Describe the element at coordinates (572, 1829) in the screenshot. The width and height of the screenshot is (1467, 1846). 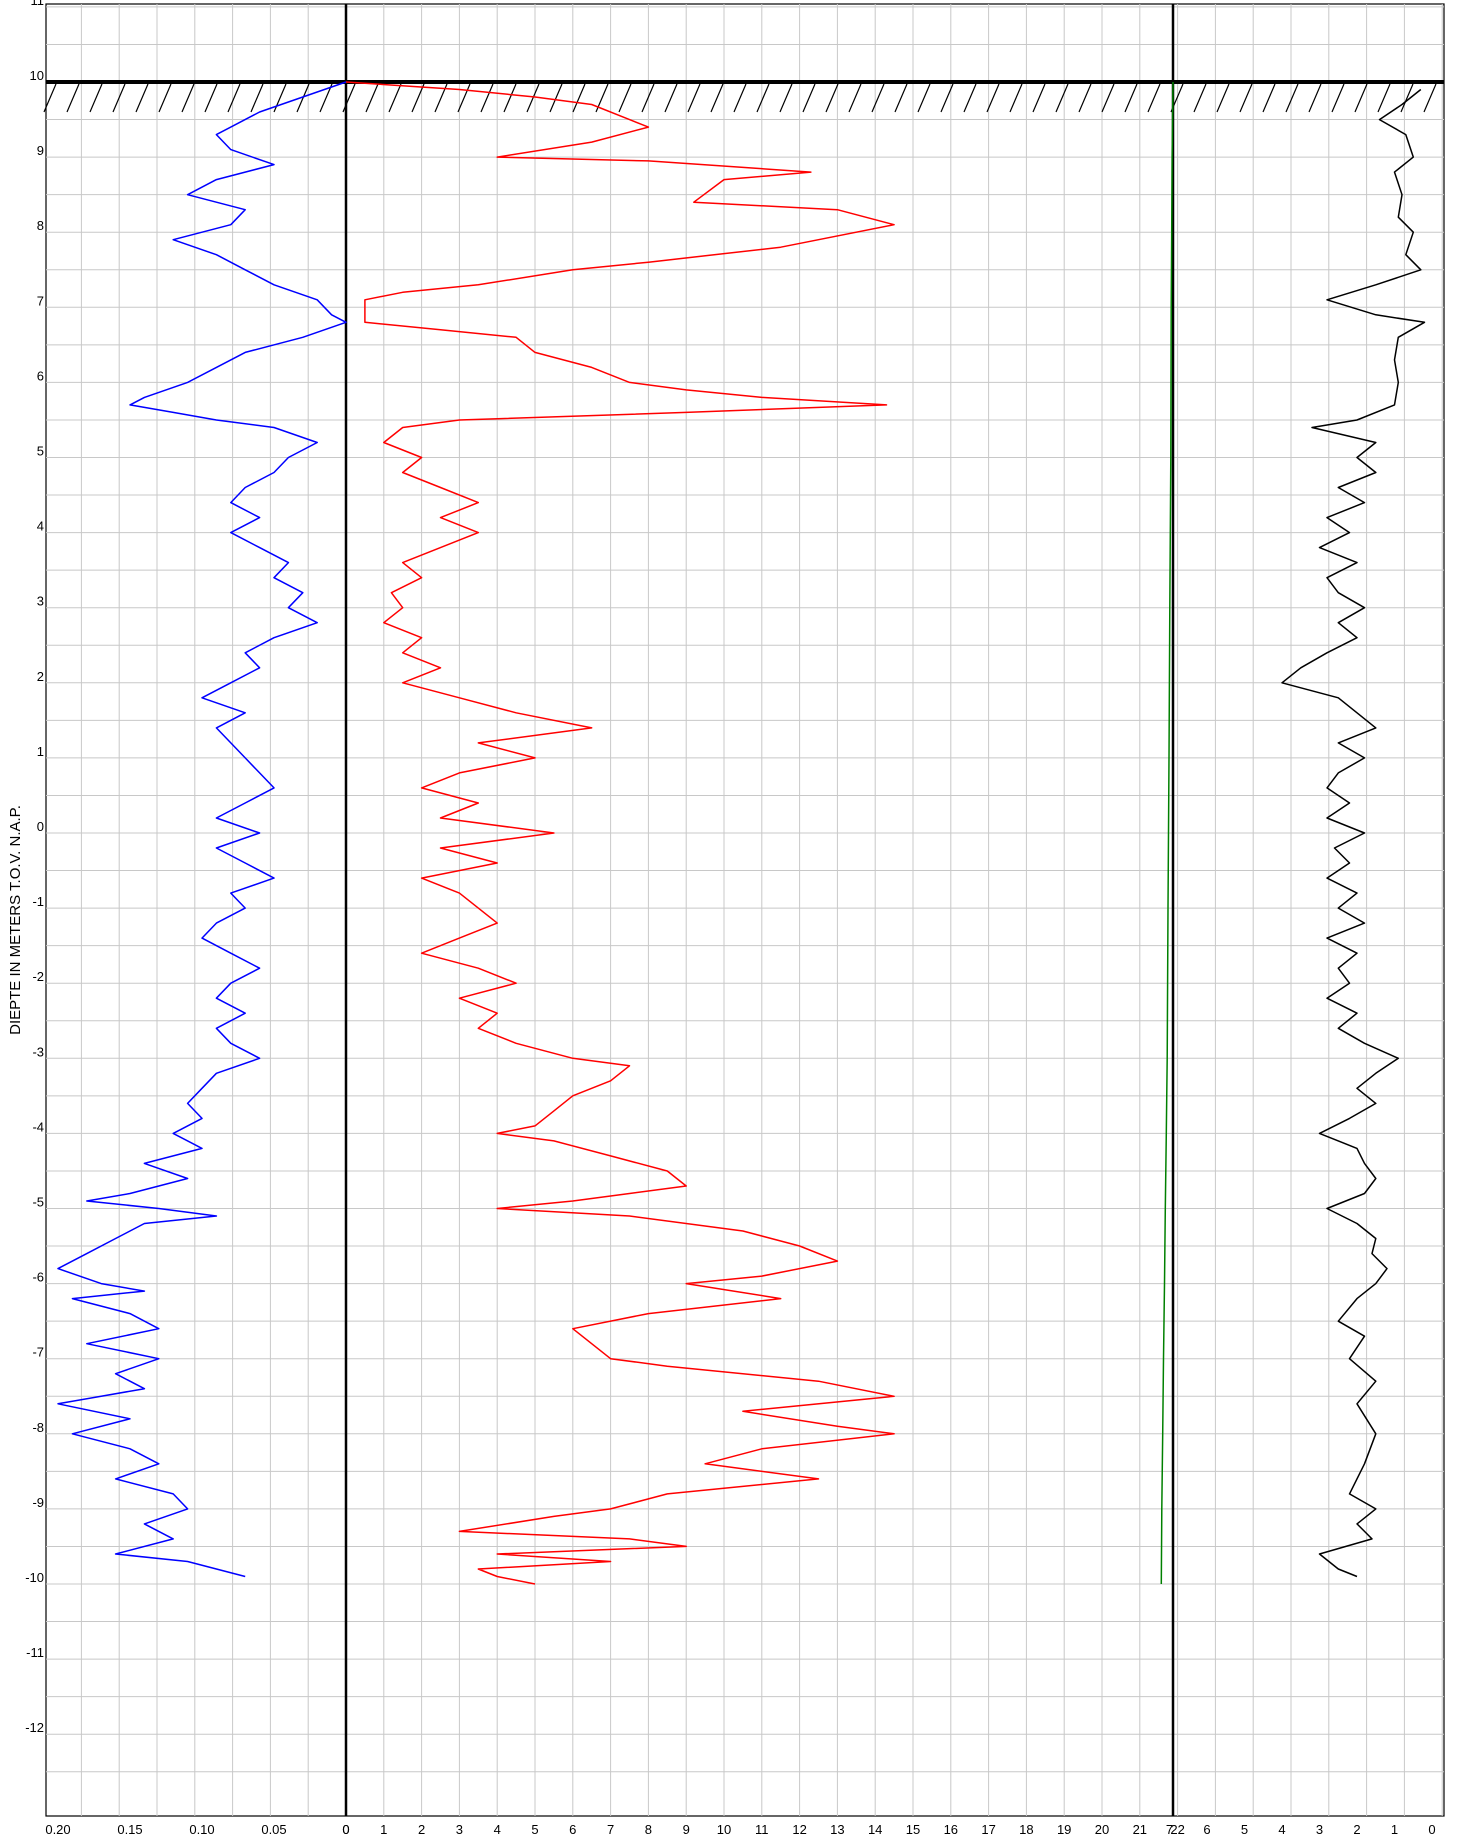
I see `x-tick-label: 6` at that location.